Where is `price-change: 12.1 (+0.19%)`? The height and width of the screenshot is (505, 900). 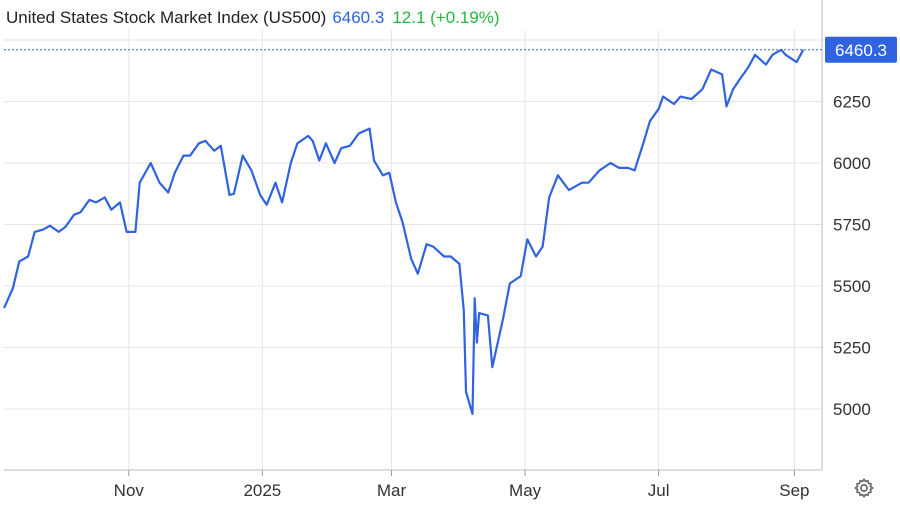
price-change: 12.1 (+0.19%) is located at coordinates (446, 17).